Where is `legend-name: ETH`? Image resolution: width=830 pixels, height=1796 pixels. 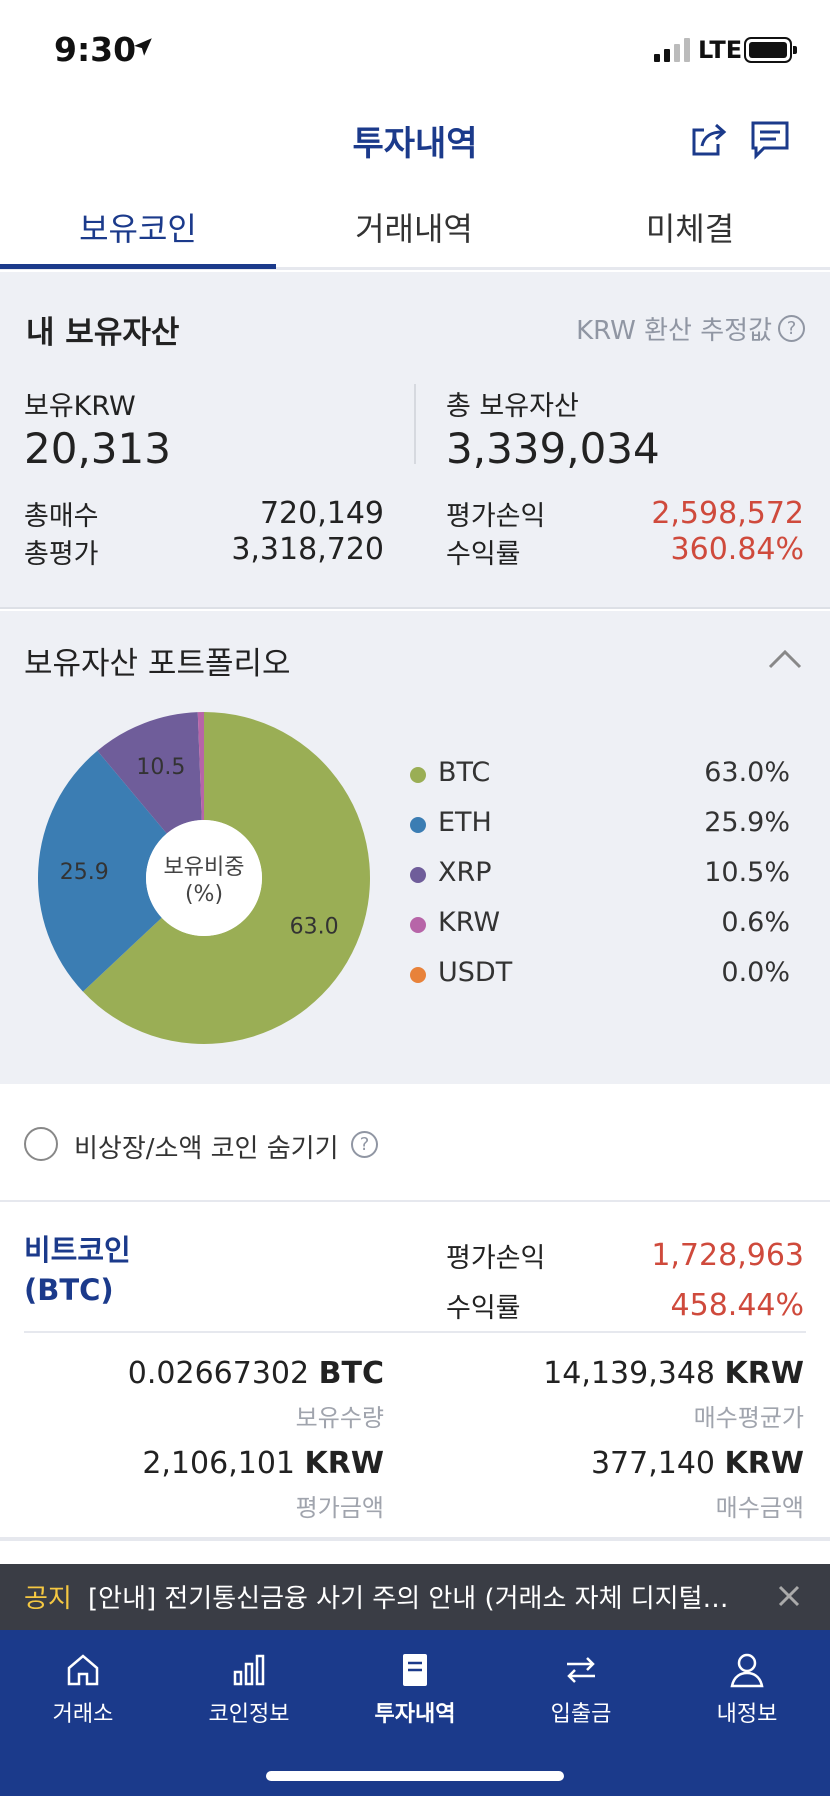 legend-name: ETH is located at coordinates (465, 822).